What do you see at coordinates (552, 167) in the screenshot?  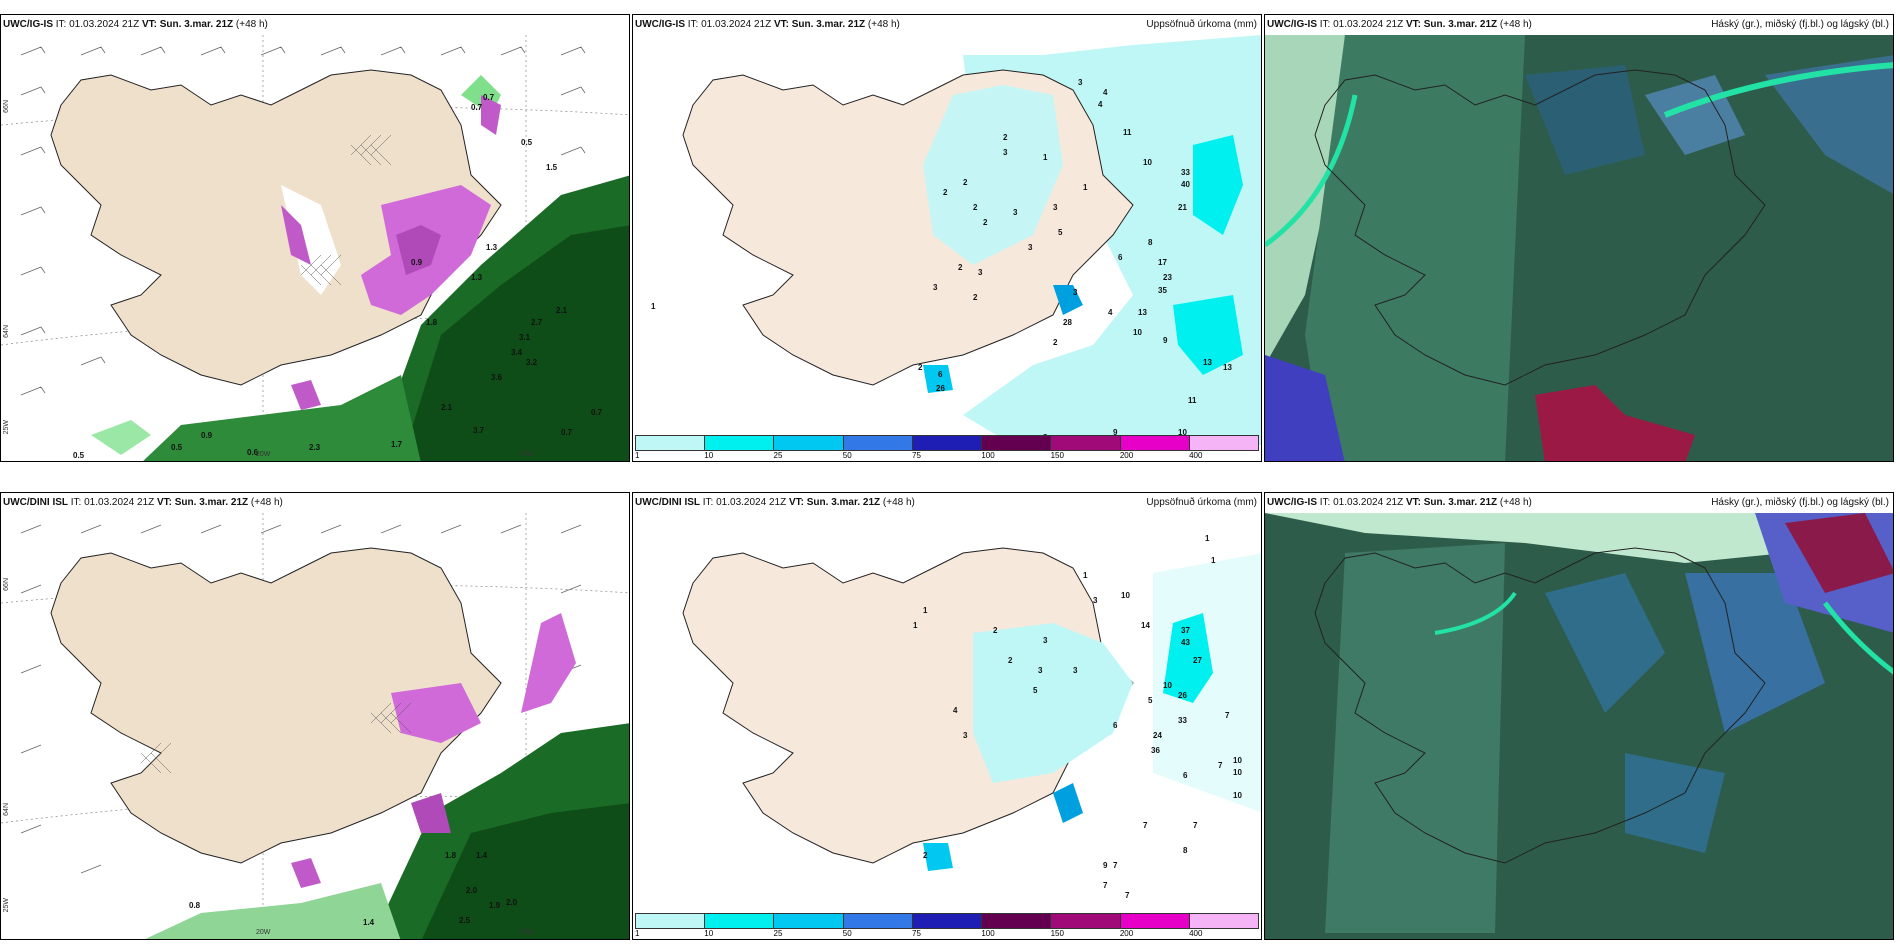 I see `value-label: 1.5` at bounding box center [552, 167].